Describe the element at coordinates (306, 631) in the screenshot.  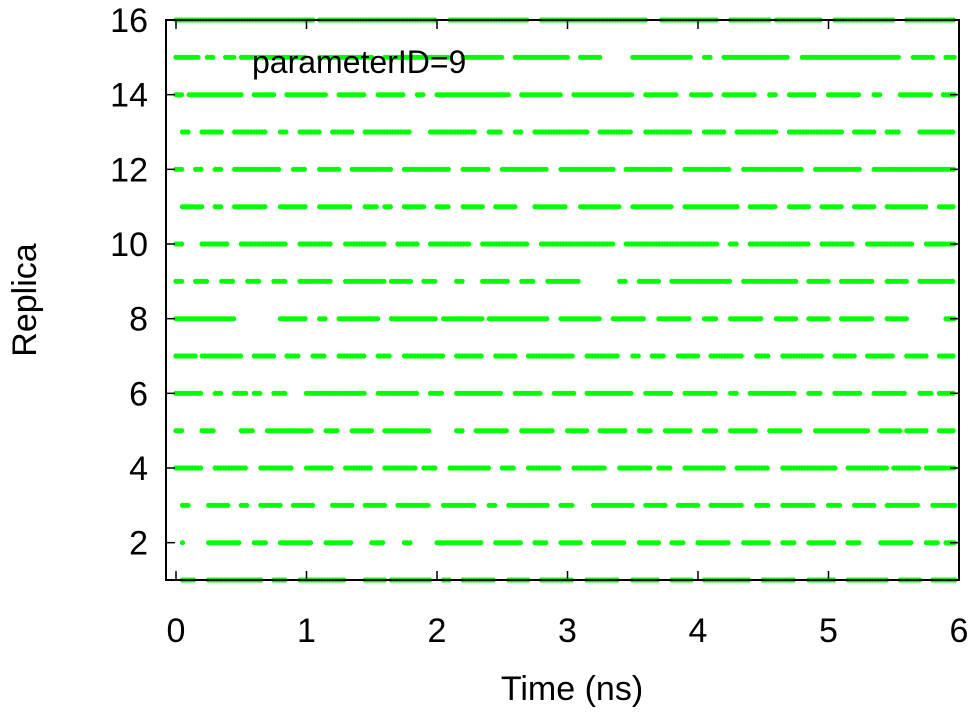
I see `x-tick-label: 1` at that location.